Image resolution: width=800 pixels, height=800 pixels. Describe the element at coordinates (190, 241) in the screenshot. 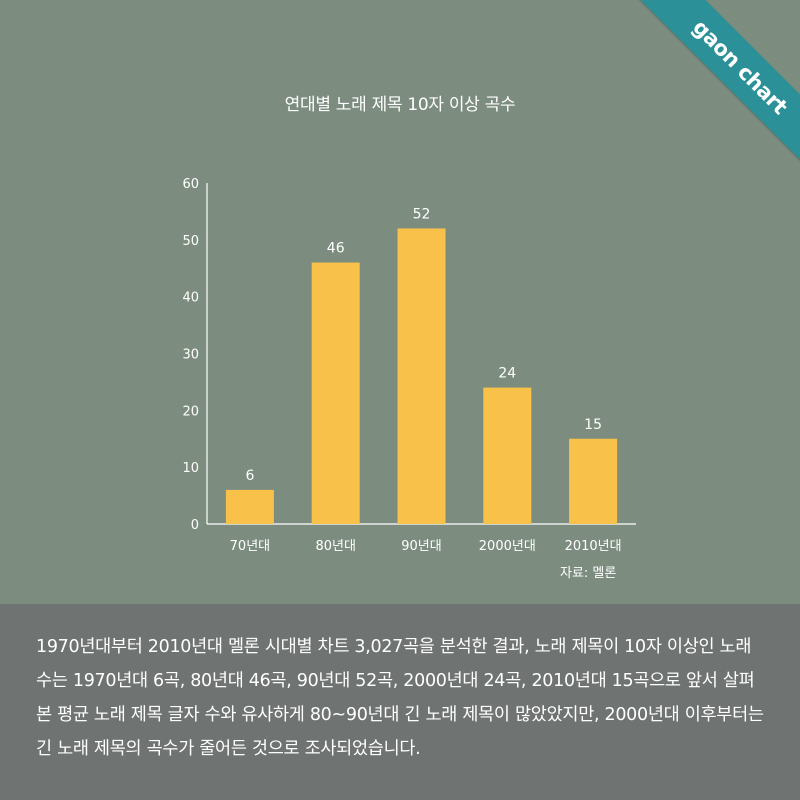

I see `y-tick-label: 50` at that location.